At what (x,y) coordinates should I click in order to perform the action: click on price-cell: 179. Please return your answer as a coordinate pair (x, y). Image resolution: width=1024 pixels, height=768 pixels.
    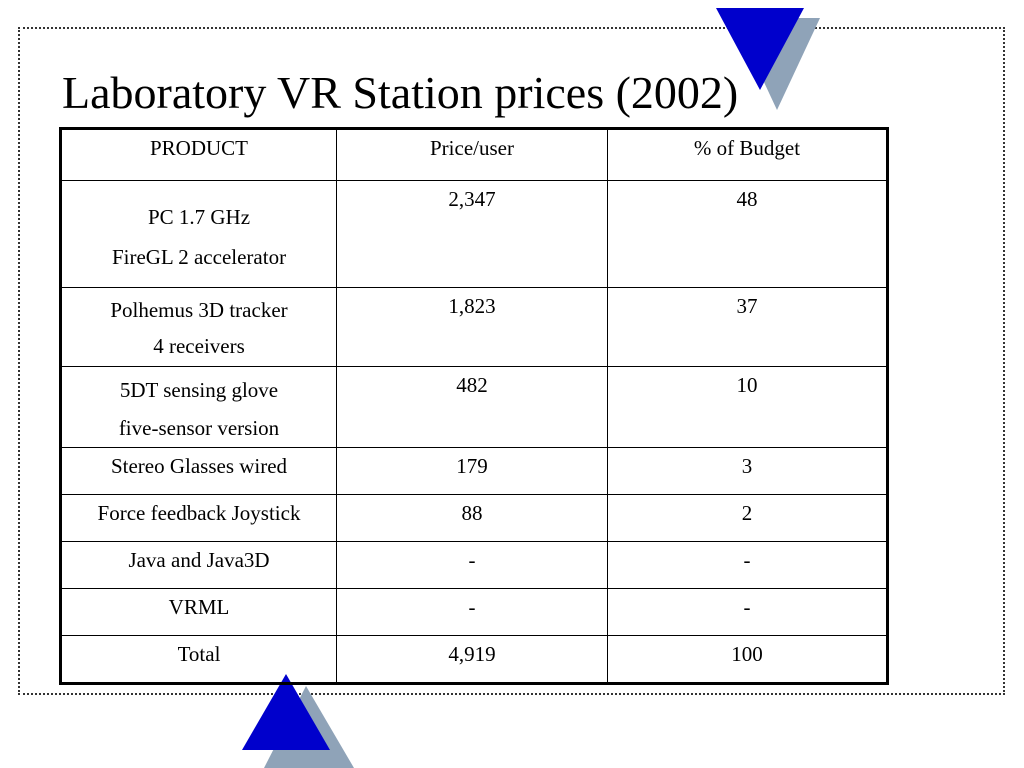
    Looking at the image, I should click on (472, 471).